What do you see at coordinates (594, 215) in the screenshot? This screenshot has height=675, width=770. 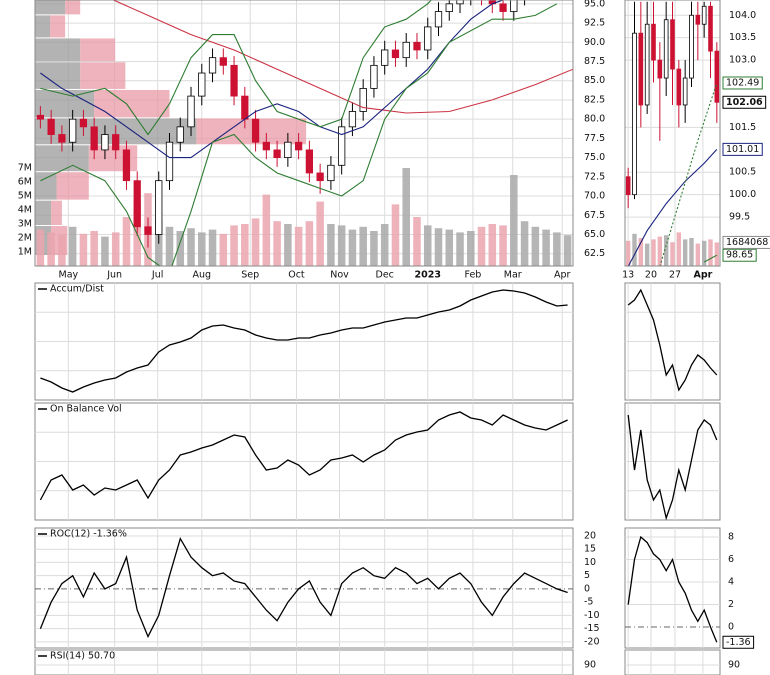 I see `y-tick-label: 67.5` at bounding box center [594, 215].